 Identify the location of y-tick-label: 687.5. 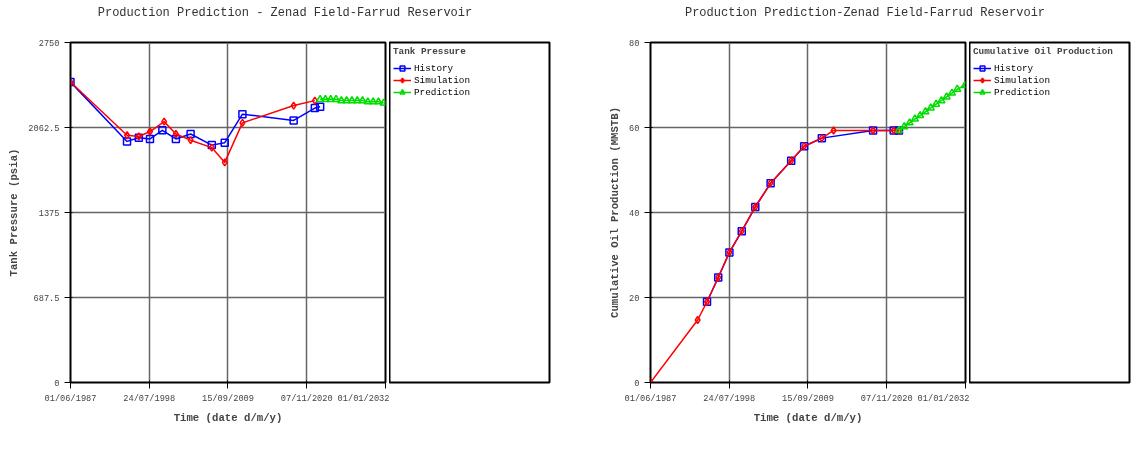
(46, 298).